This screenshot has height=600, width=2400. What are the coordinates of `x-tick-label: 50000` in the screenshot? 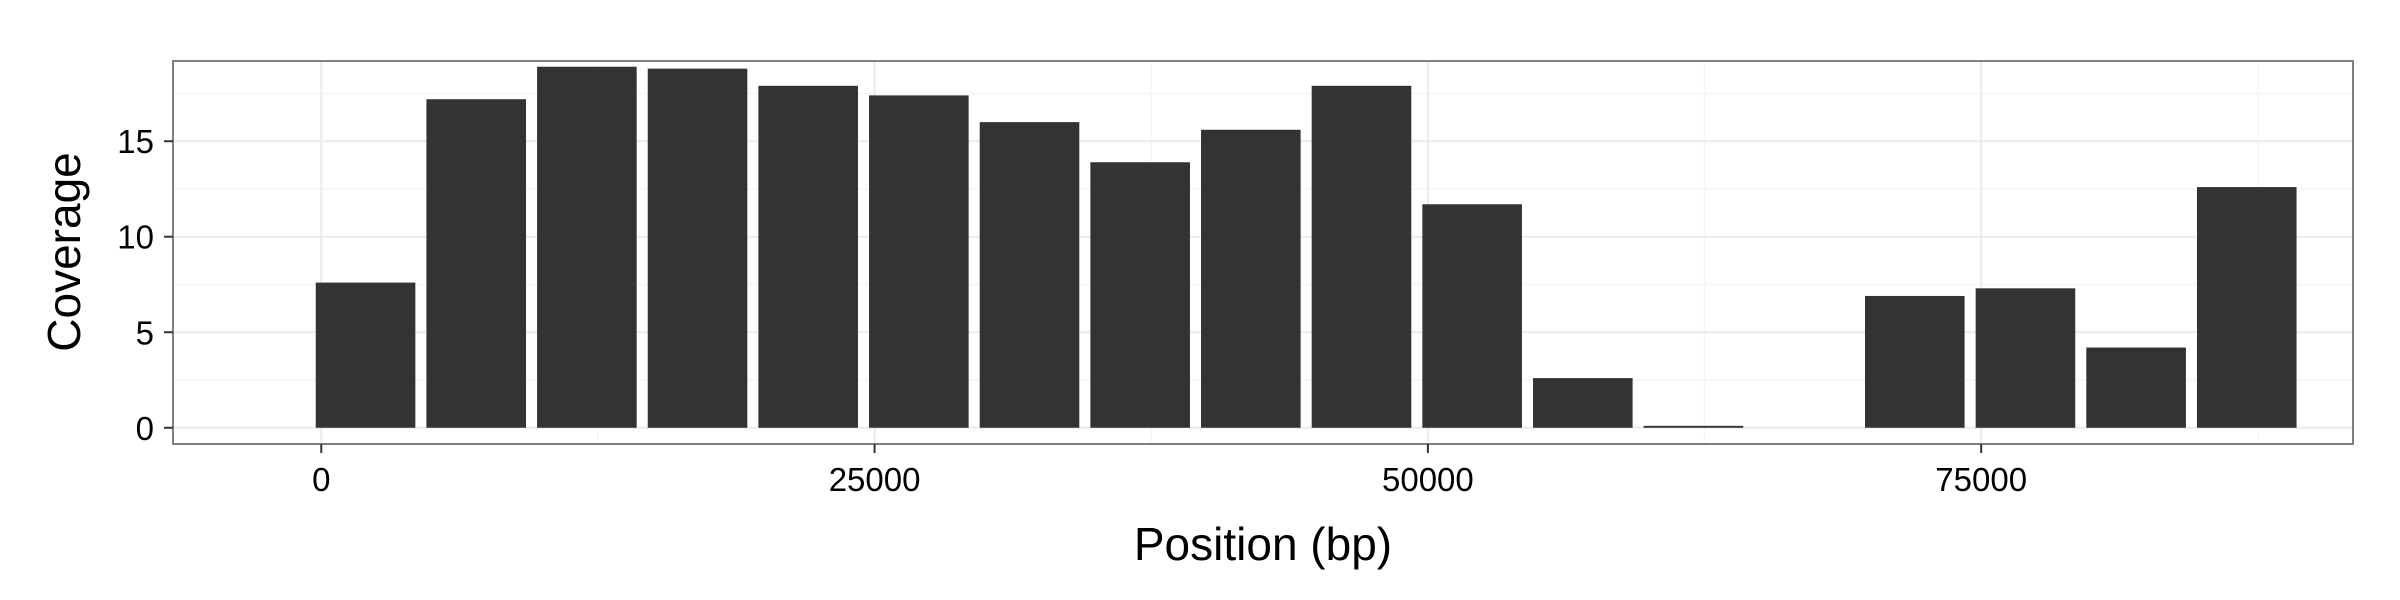 It's located at (1428, 479).